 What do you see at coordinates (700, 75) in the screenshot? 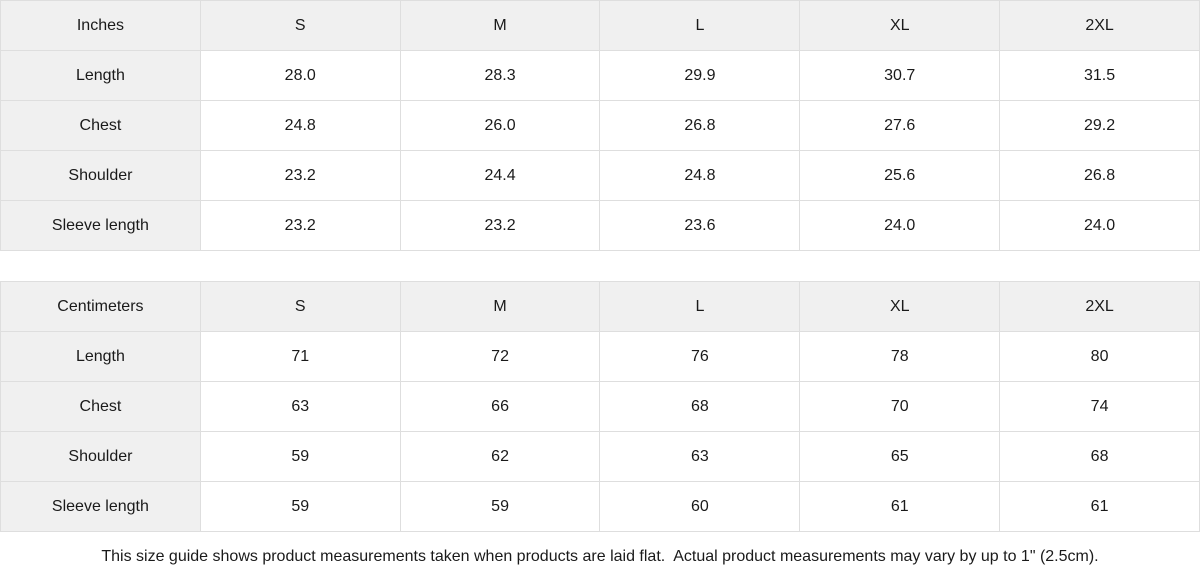
I see `value-cell: 29.9` at bounding box center [700, 75].